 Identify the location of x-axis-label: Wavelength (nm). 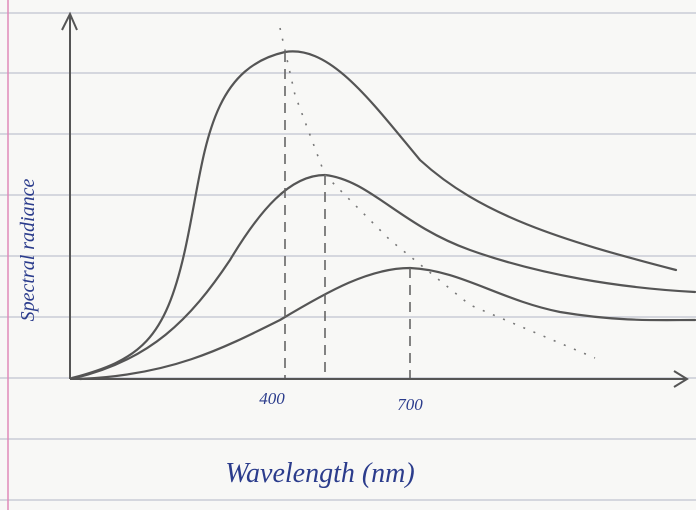
(319, 473).